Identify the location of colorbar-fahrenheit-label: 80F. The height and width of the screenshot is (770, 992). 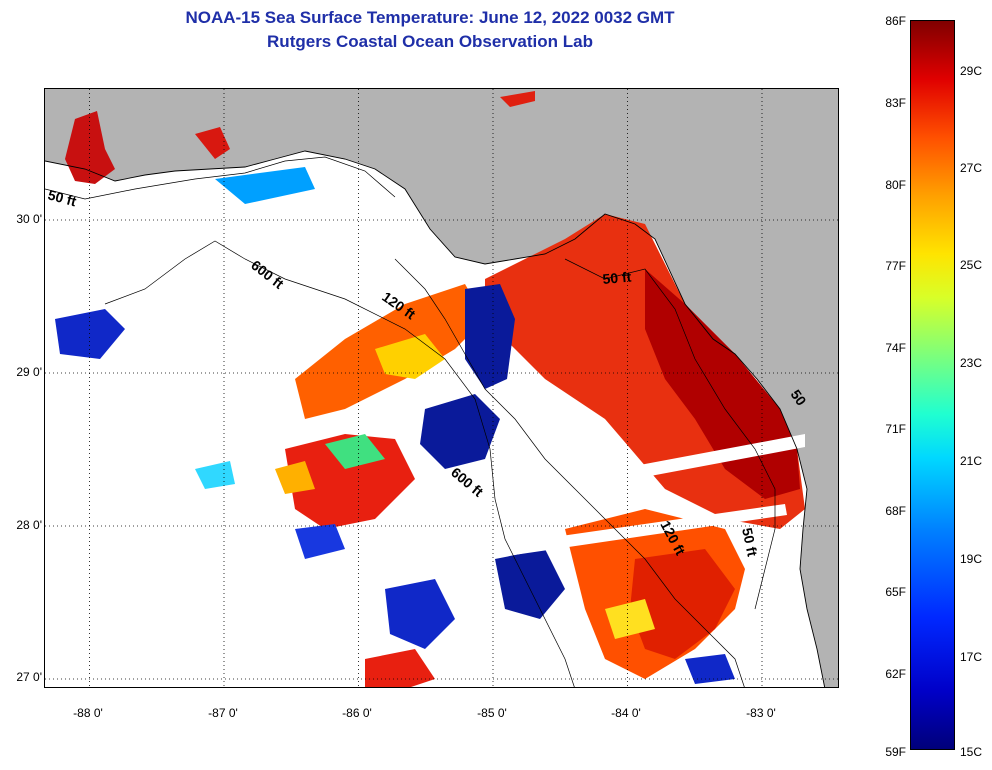
(895, 185).